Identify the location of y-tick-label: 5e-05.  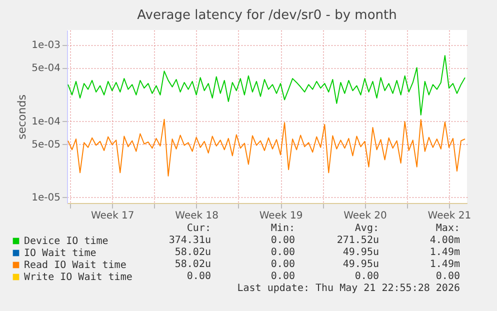
(46, 144).